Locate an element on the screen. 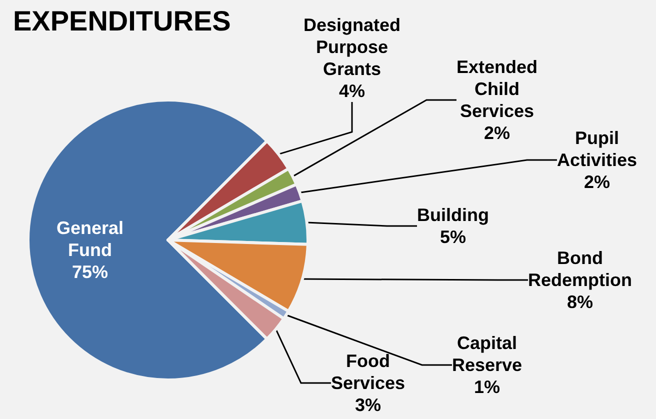 The image size is (656, 419). slice-label: Pupil Activities is located at coordinates (597, 149).